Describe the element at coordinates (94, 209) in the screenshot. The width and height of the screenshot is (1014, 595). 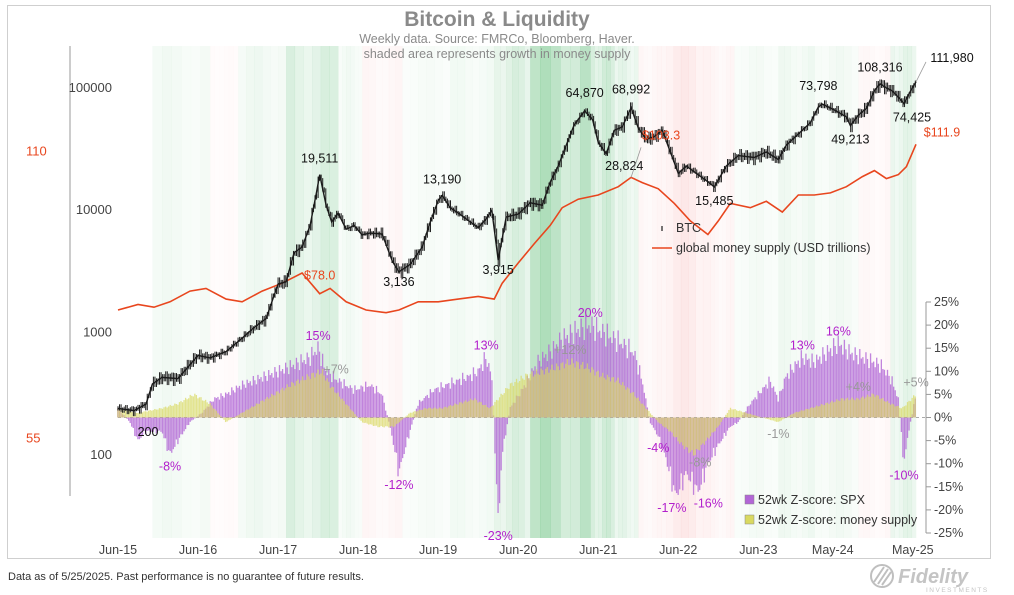
I see `btc-axis-tick-label: 10000` at that location.